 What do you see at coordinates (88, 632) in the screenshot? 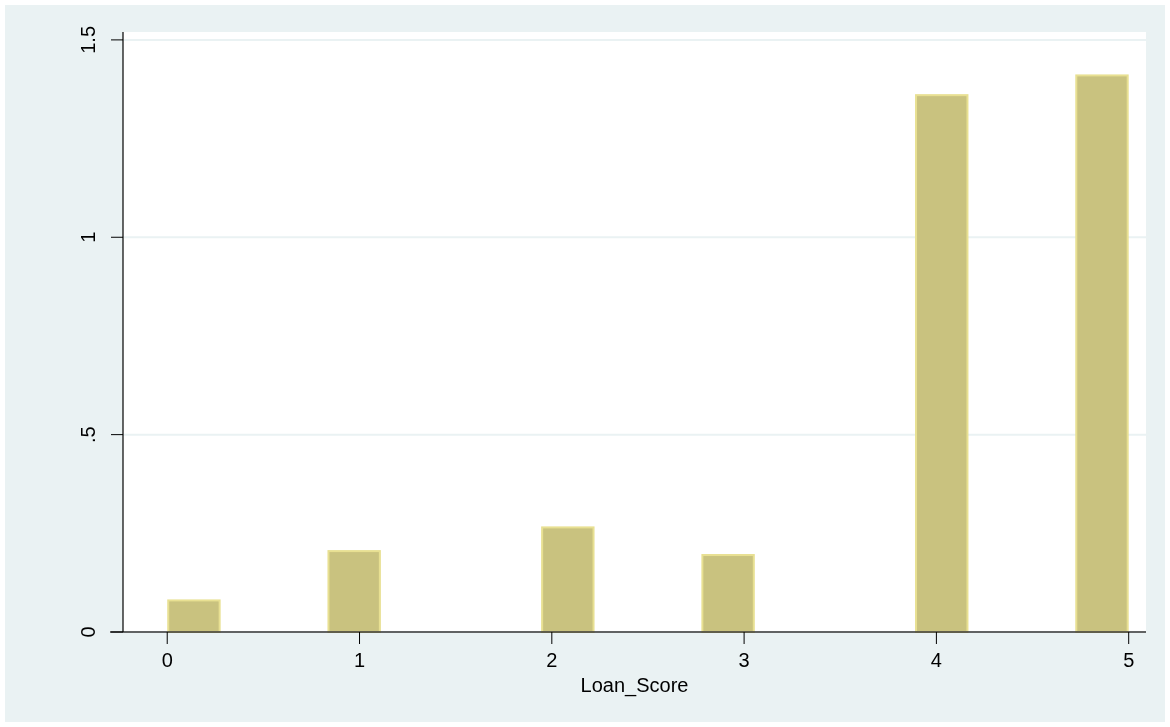
I see `y-tick-label: 0` at bounding box center [88, 632].